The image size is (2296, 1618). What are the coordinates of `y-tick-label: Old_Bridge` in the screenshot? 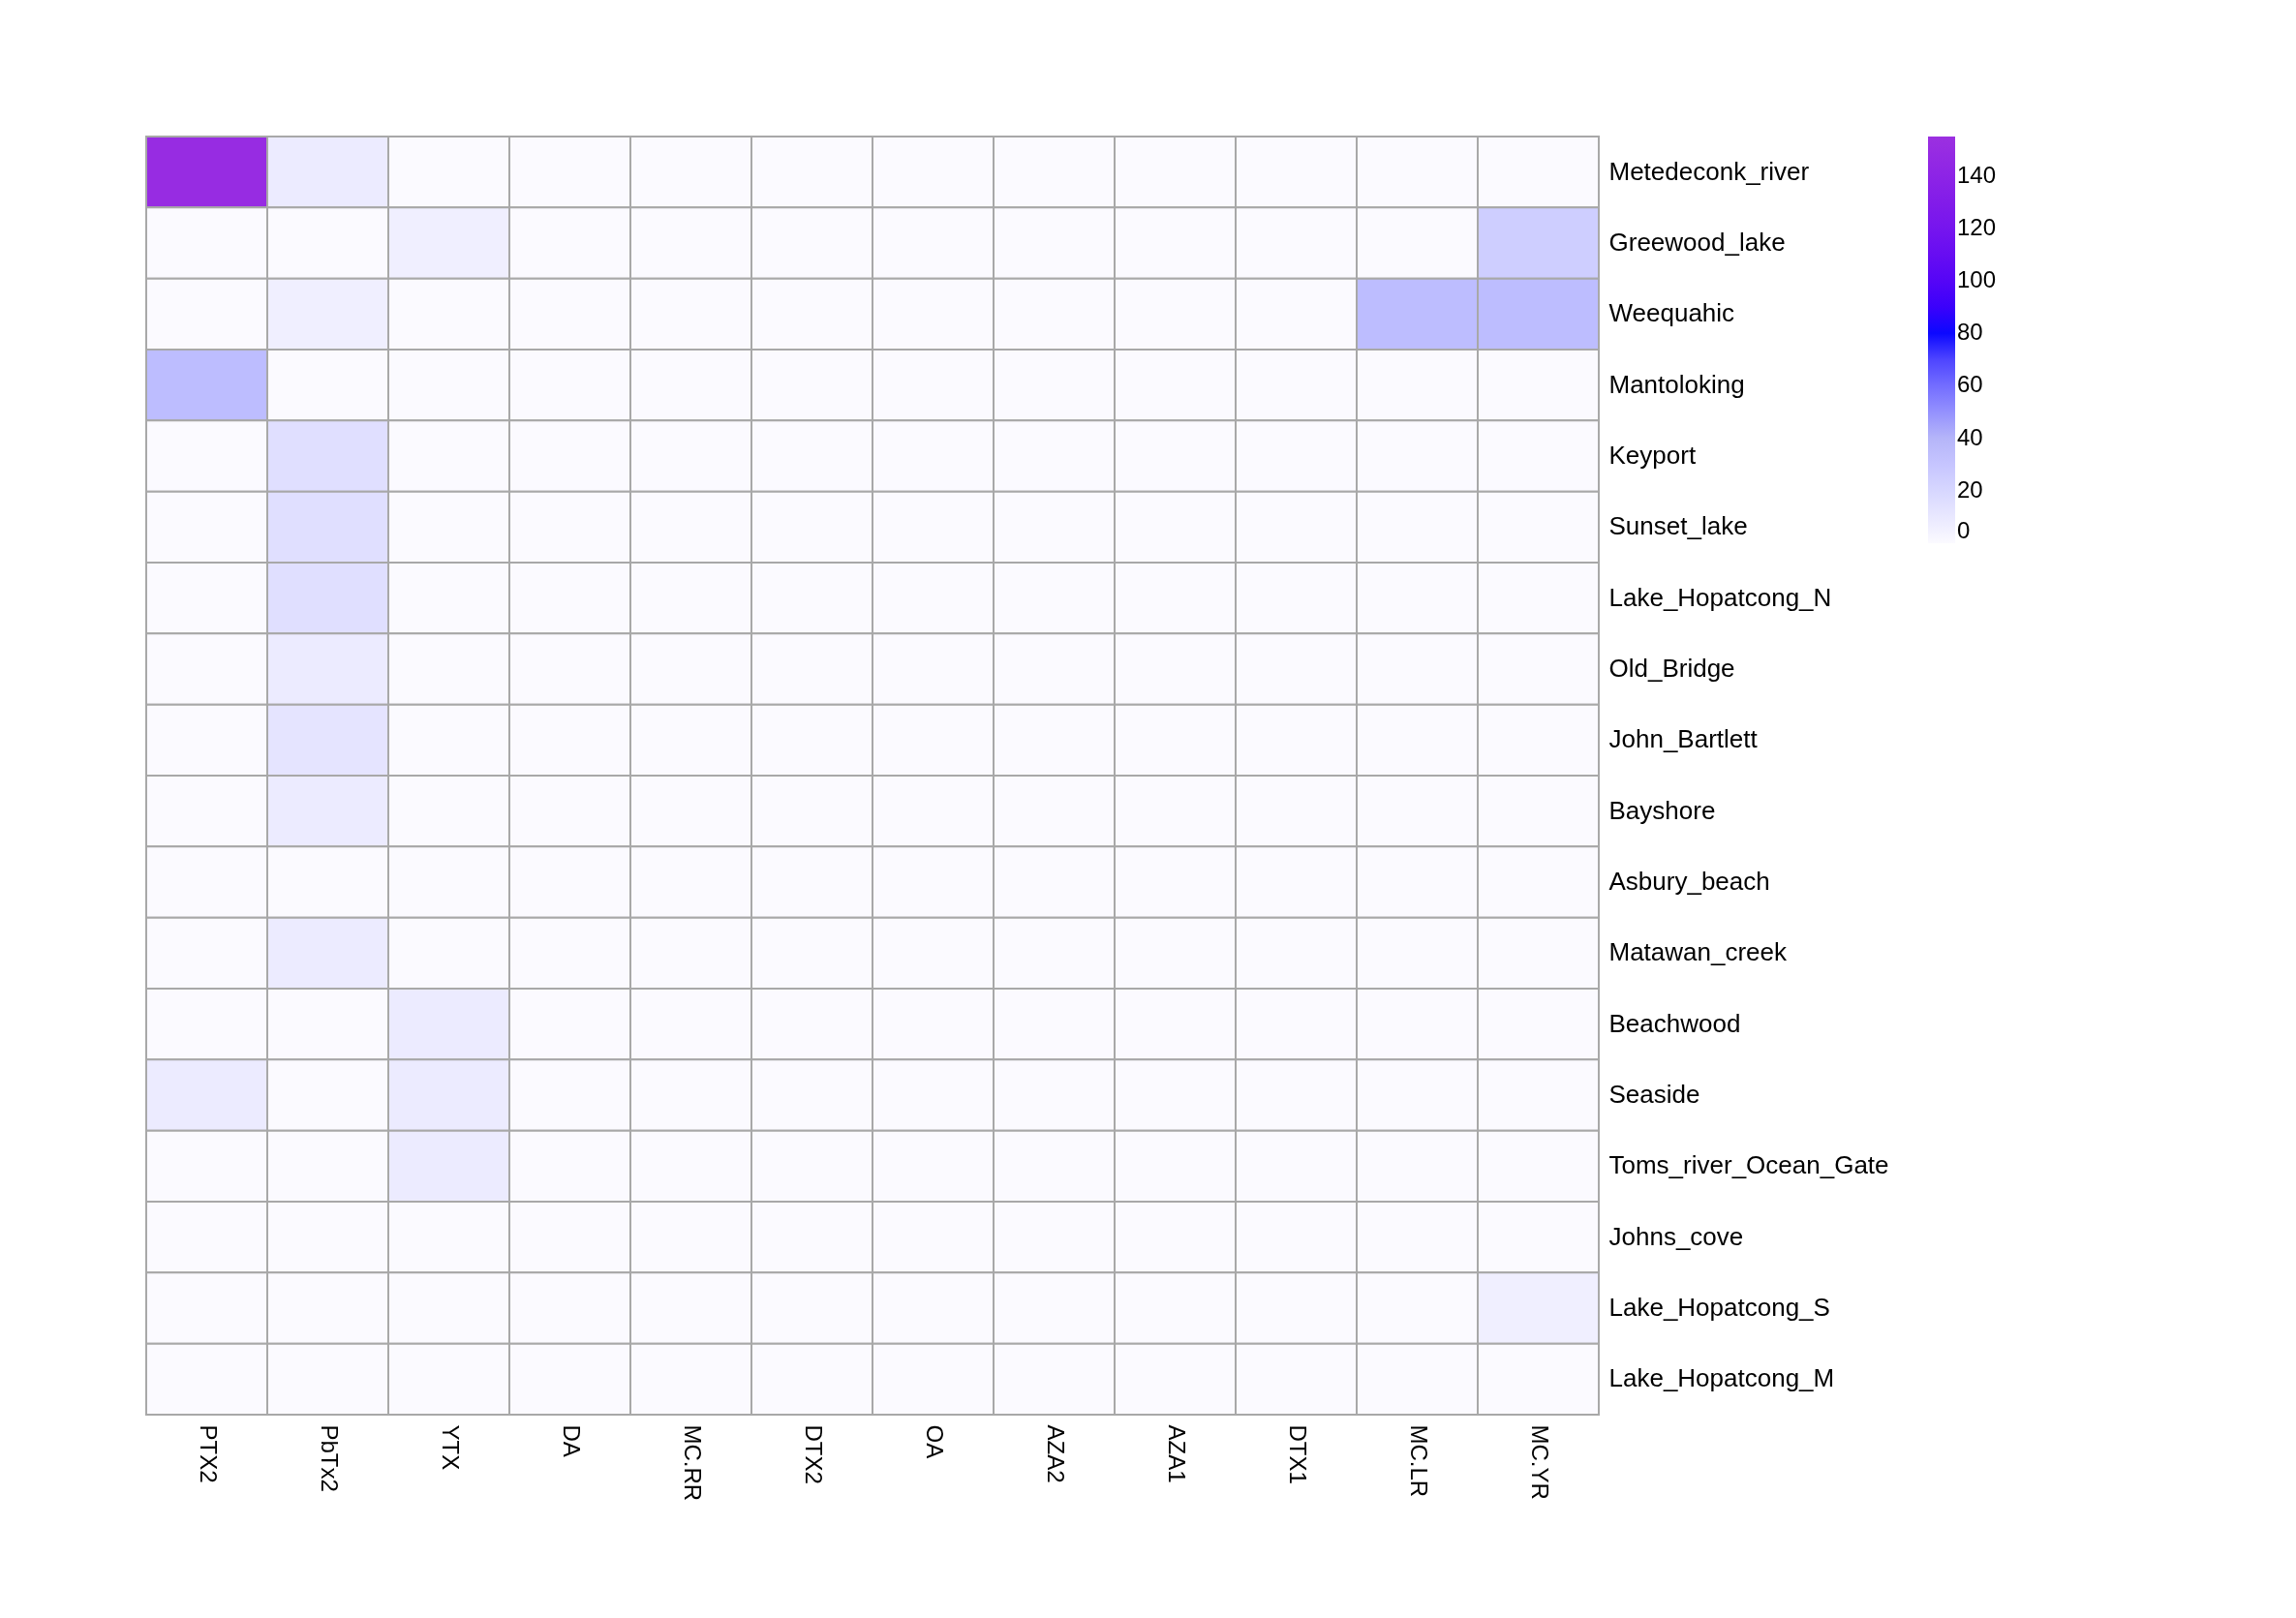 It's located at (1671, 669).